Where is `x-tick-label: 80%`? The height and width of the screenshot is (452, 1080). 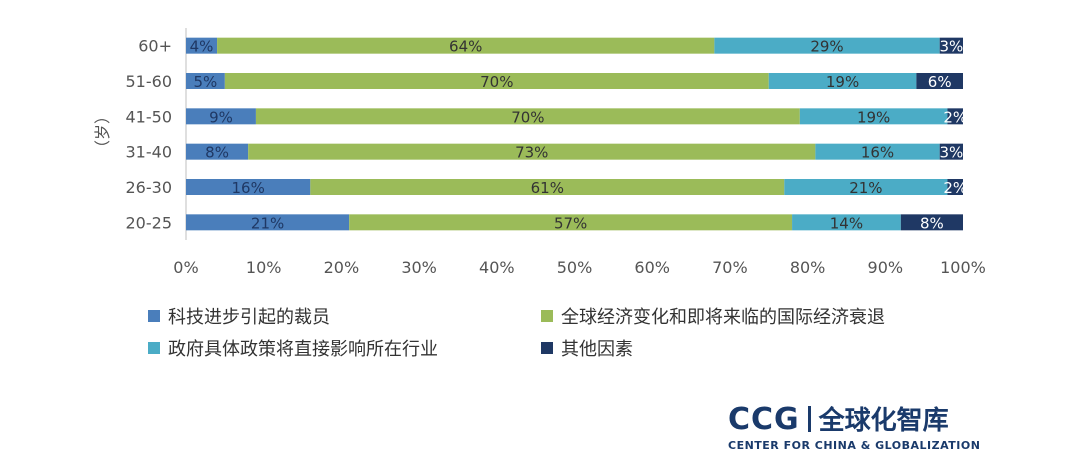 x-tick-label: 80% is located at coordinates (808, 267).